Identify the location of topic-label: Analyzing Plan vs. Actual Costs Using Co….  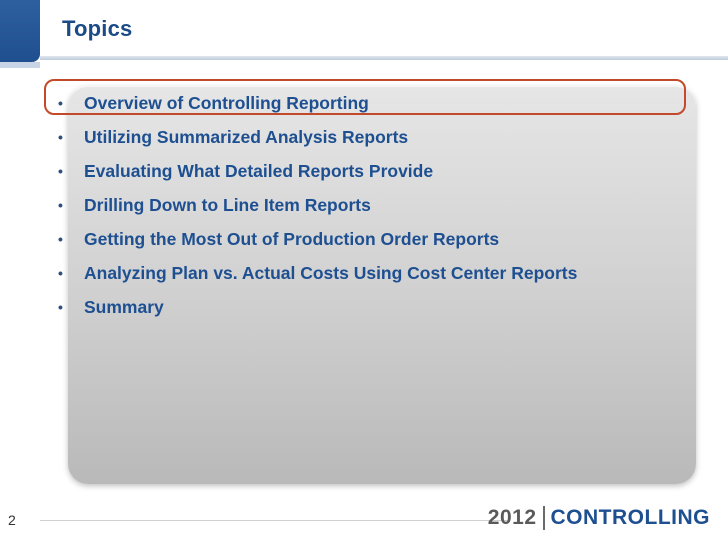
(331, 272).